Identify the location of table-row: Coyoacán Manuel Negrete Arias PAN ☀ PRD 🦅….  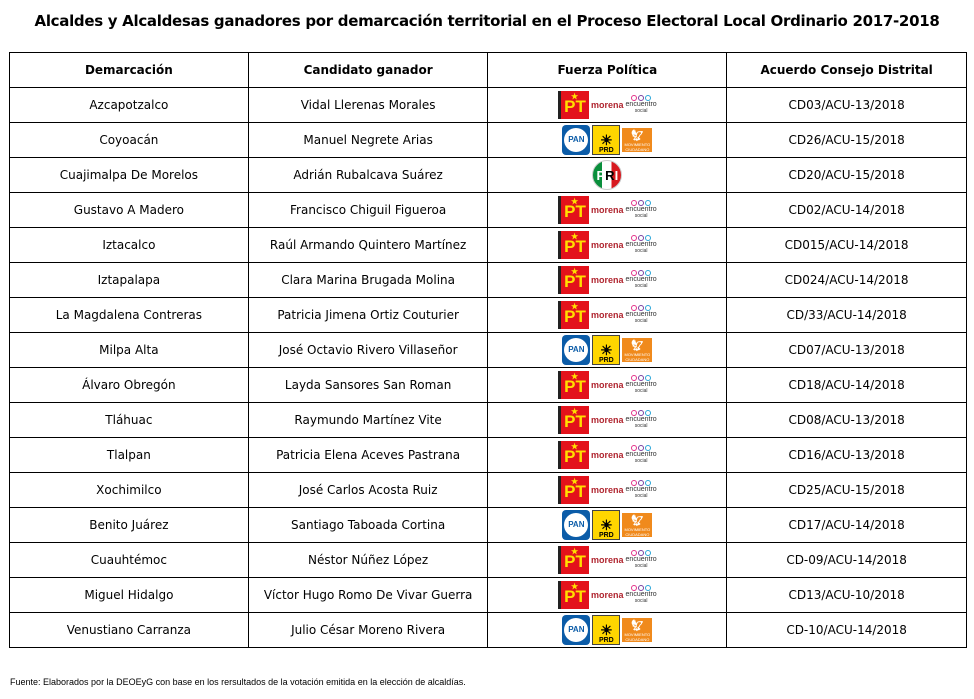
(488, 140).